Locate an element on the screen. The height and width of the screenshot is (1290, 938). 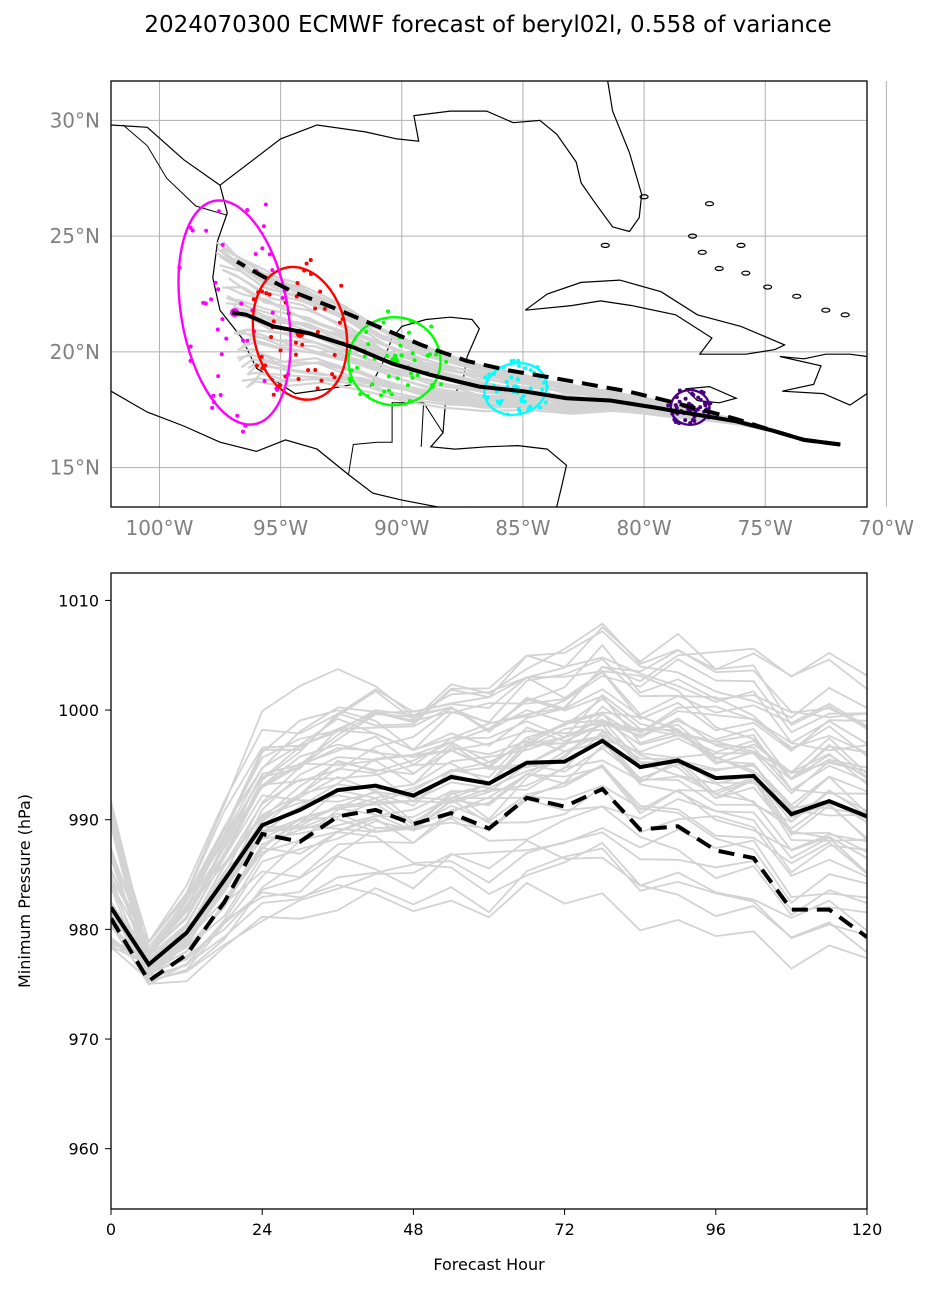
pressure-y-tick-label: 970 is located at coordinates (83, 1039).